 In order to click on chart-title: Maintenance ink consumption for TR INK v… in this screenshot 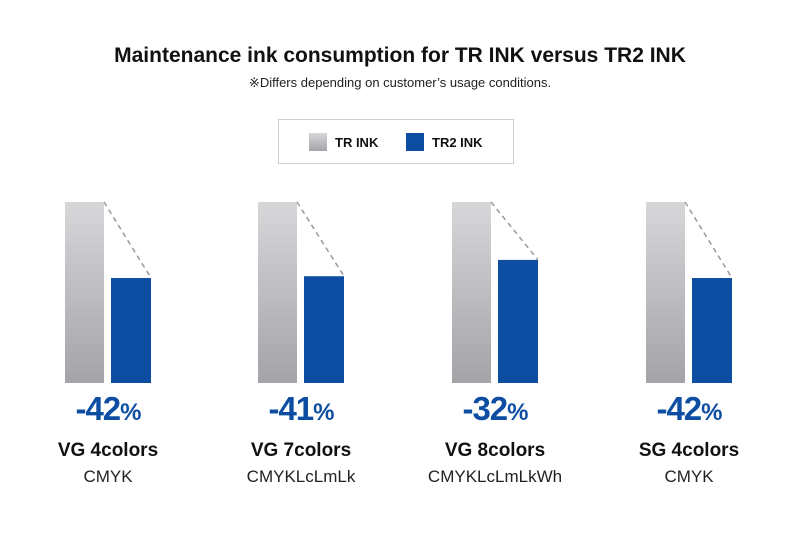, I will do `click(400, 55)`.